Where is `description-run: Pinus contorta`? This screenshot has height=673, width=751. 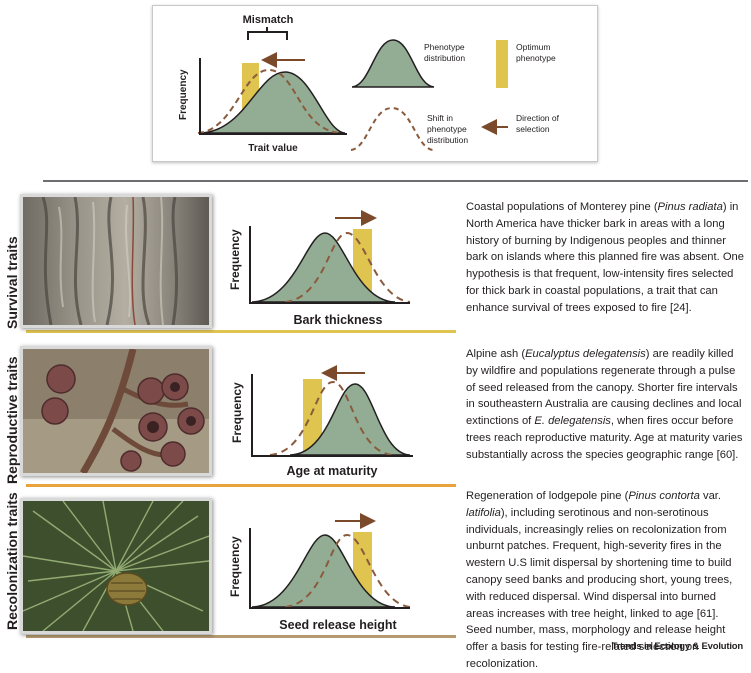
description-run: Pinus contorta is located at coordinates (664, 496).